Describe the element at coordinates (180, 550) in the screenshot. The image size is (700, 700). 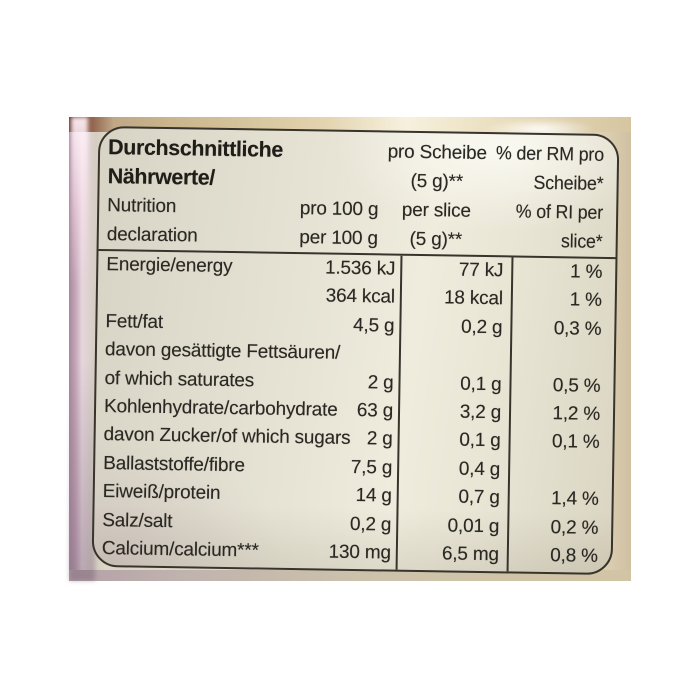
I see `nutrient-label: Calcium/calcium***` at that location.